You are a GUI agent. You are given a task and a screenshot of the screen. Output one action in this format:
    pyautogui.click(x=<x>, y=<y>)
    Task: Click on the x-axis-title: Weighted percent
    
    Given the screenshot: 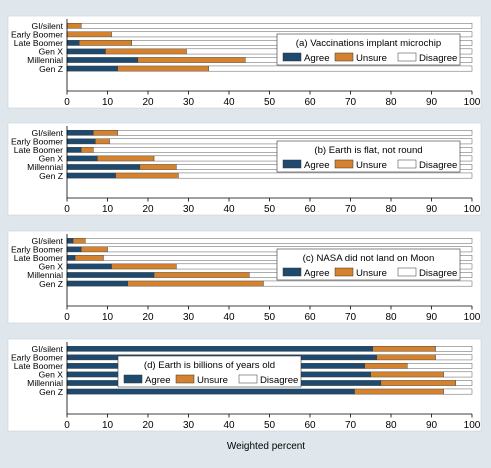 What is the action you would take?
    pyautogui.click(x=266, y=446)
    